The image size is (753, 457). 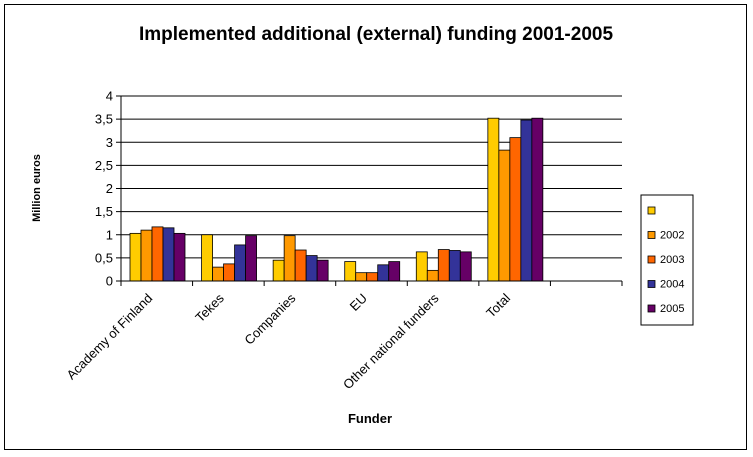 I want to click on legend: 2002 2003 2004 2005, so click(x=667, y=260).